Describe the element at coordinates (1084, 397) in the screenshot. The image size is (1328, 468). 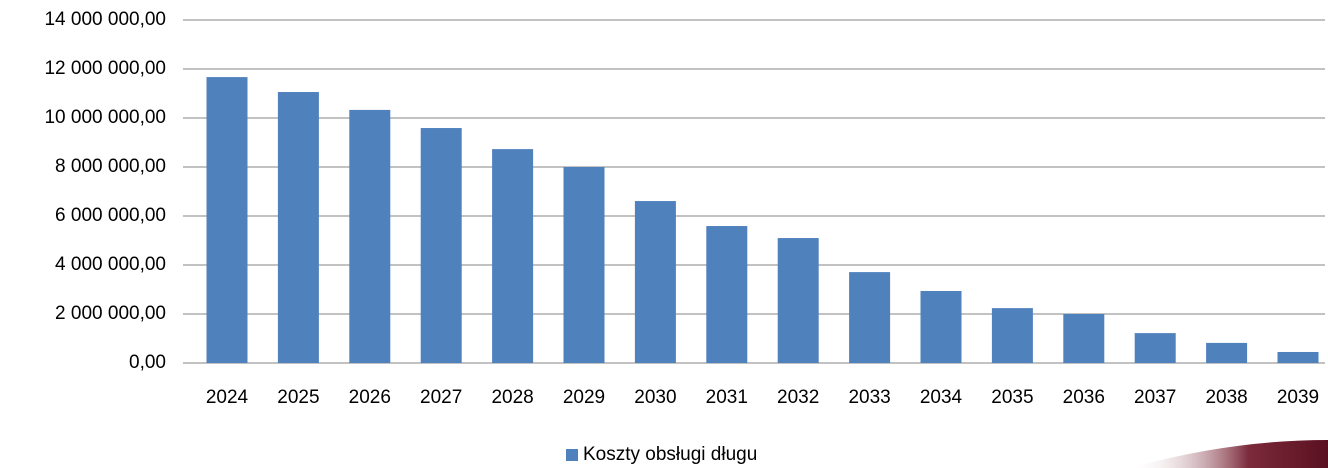
I see `x-tick-label: 2036` at that location.